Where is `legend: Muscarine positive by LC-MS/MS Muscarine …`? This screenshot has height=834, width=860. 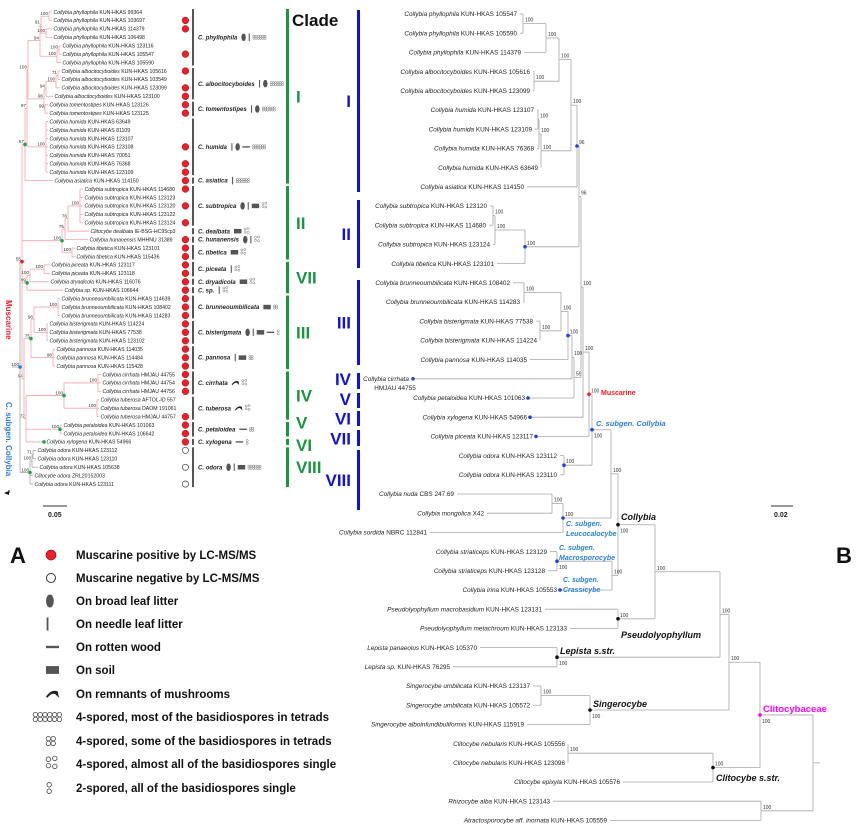 legend: Muscarine positive by LC-MS/MS Muscarine … is located at coordinates (184, 672).